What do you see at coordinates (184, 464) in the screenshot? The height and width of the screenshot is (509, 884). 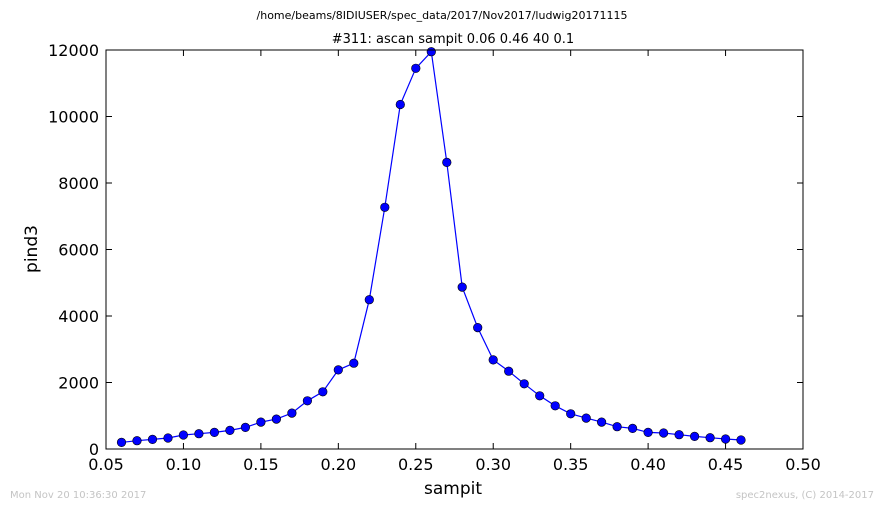 I see `x-tick-label: 0.10` at bounding box center [184, 464].